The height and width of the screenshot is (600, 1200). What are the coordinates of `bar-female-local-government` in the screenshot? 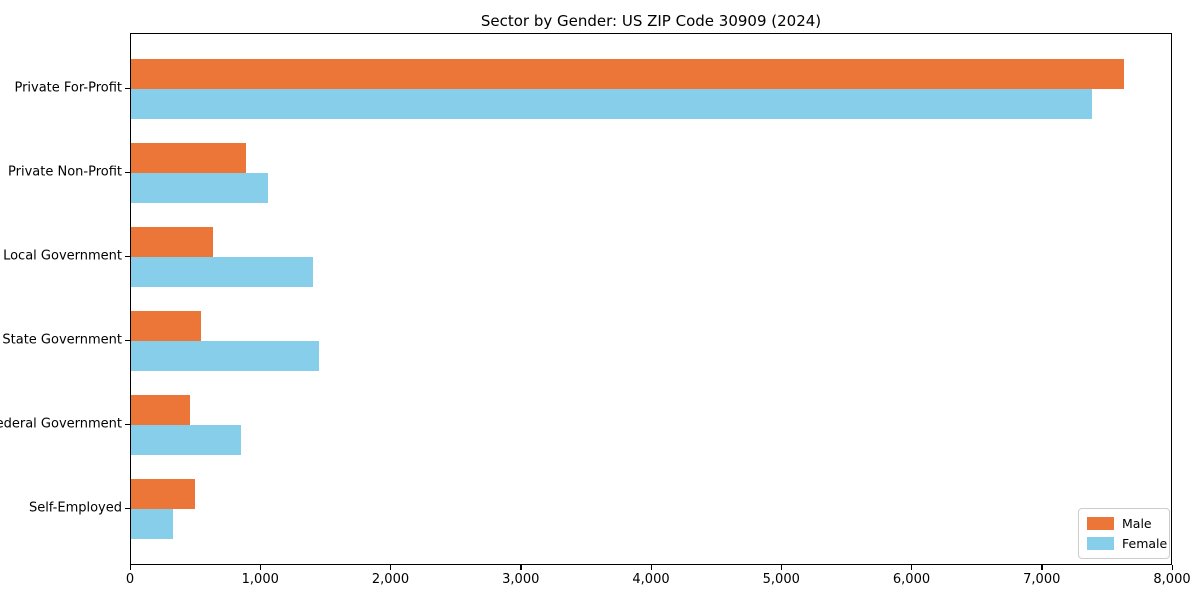 It's located at (222, 272).